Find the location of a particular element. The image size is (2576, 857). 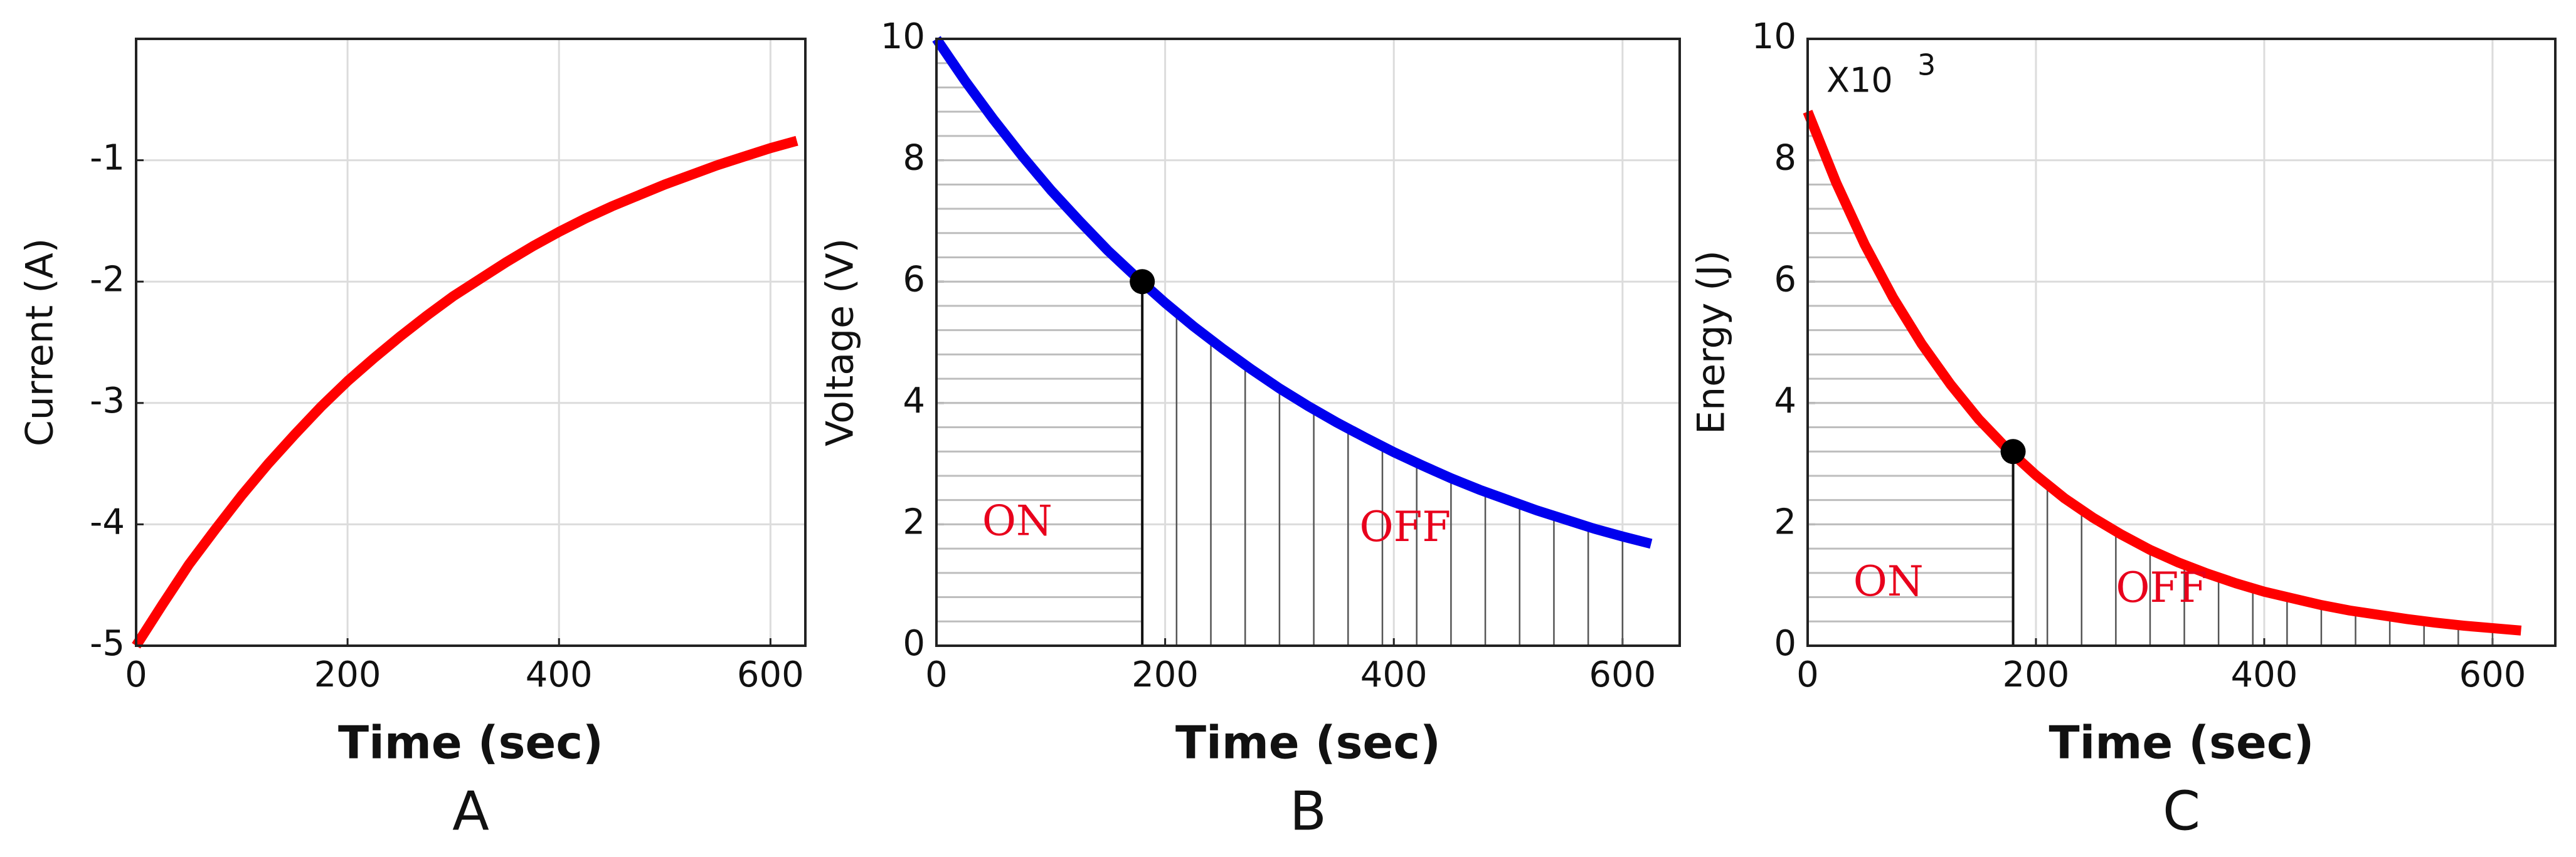

y-axis-label: Energy (J) is located at coordinates (1712, 342).